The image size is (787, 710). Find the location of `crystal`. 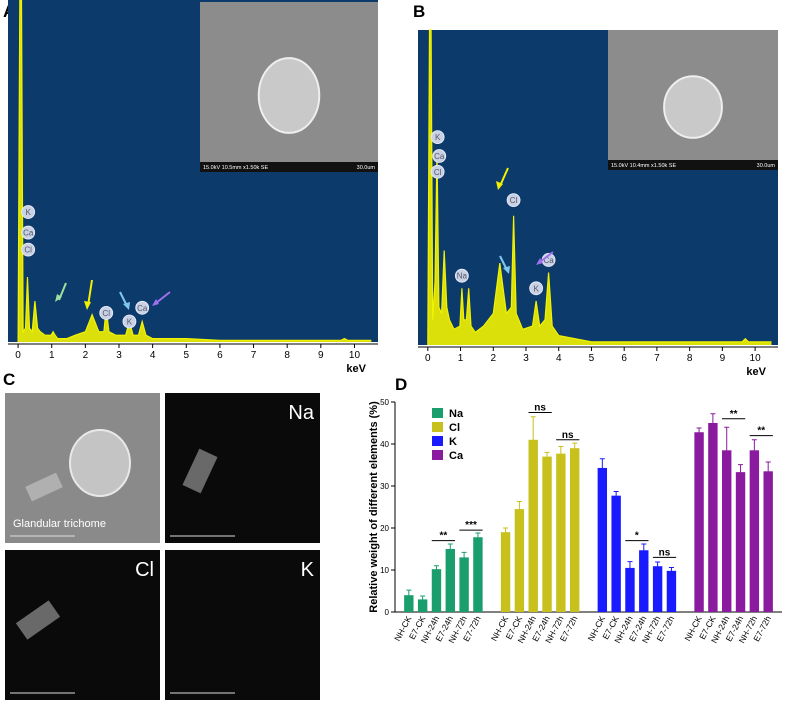

crystal is located at coordinates (44, 487).